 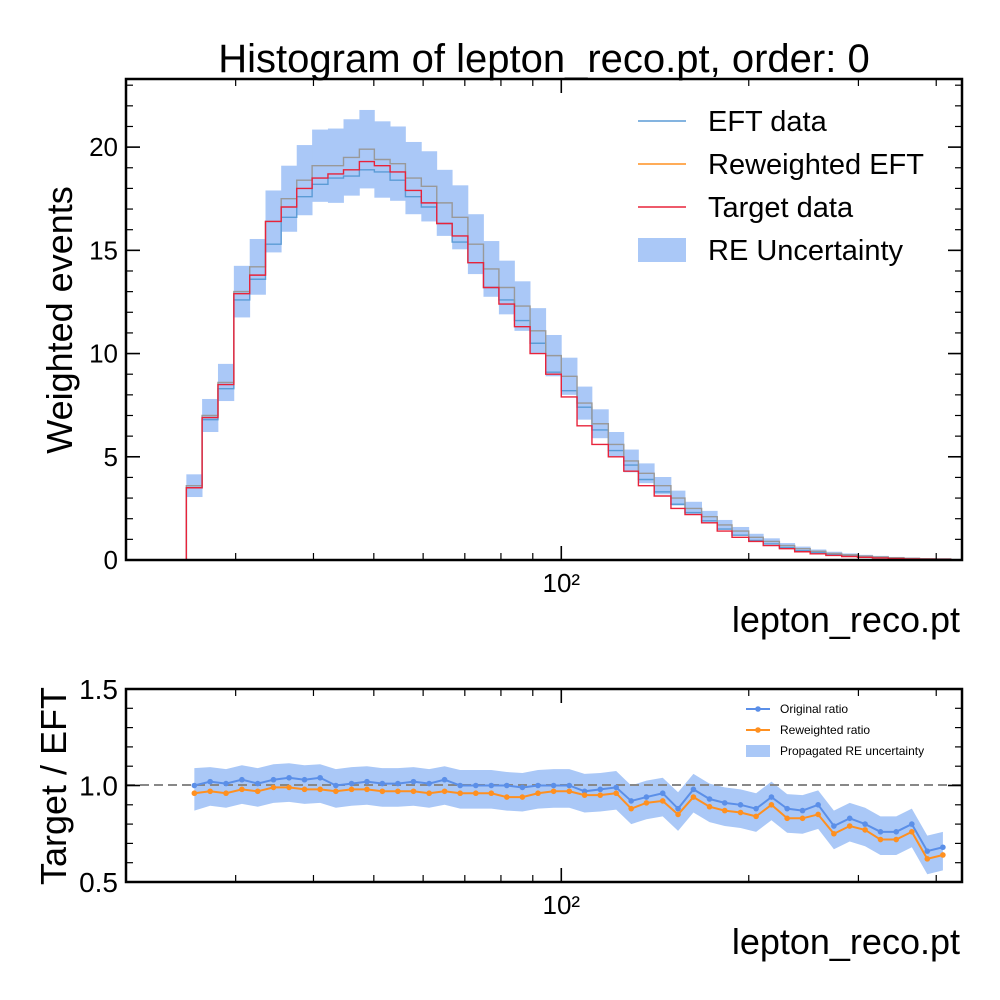 What do you see at coordinates (806, 251) in the screenshot?
I see `legend-label: RE Uncertainty` at bounding box center [806, 251].